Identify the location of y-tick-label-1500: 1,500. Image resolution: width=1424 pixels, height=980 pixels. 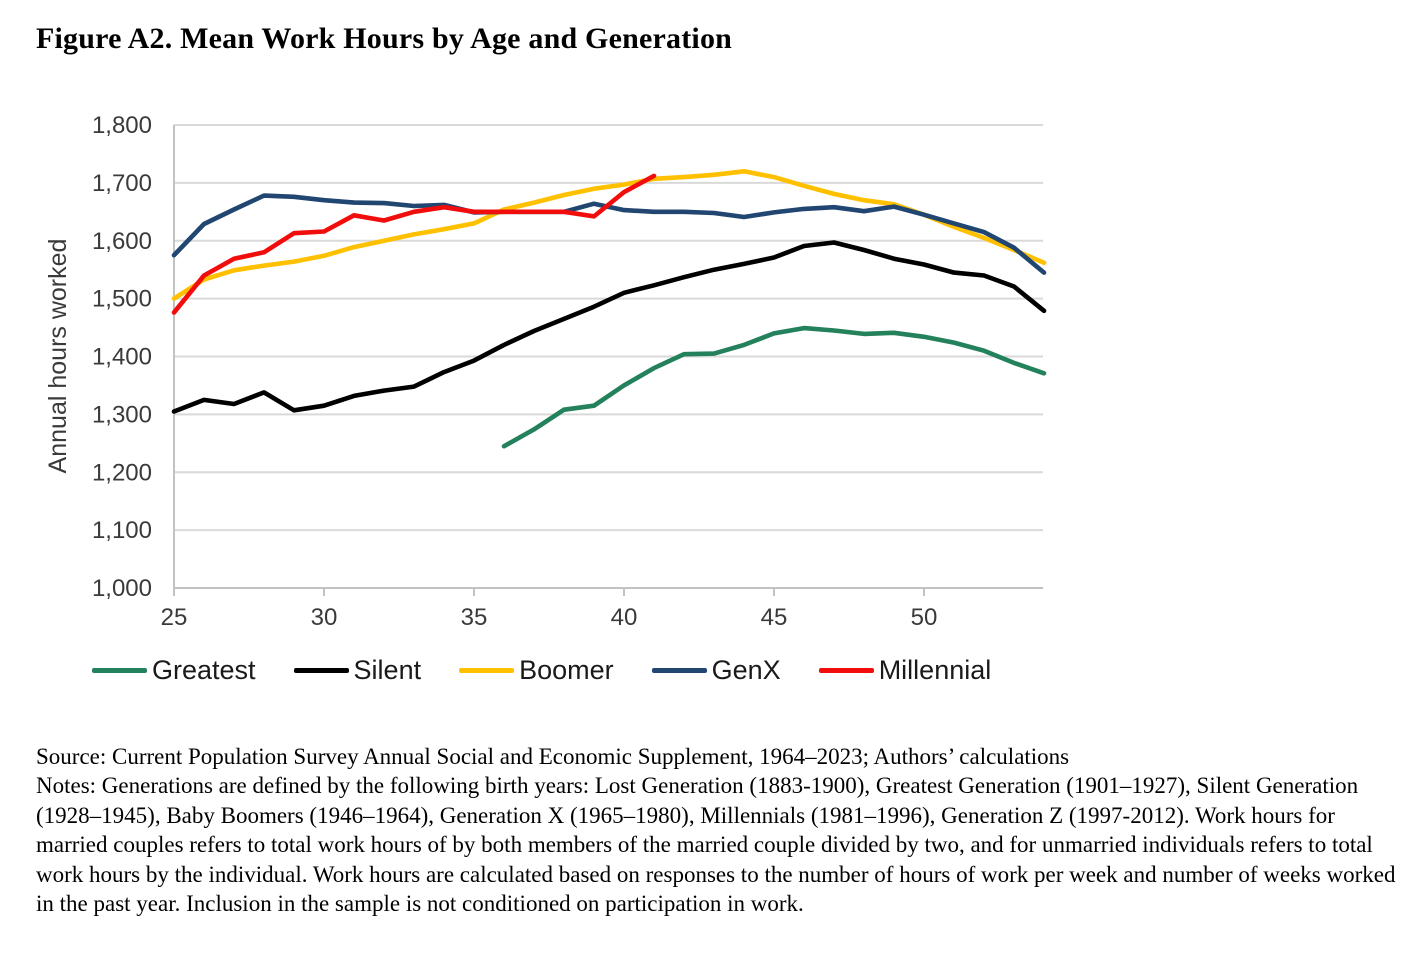
(122, 299).